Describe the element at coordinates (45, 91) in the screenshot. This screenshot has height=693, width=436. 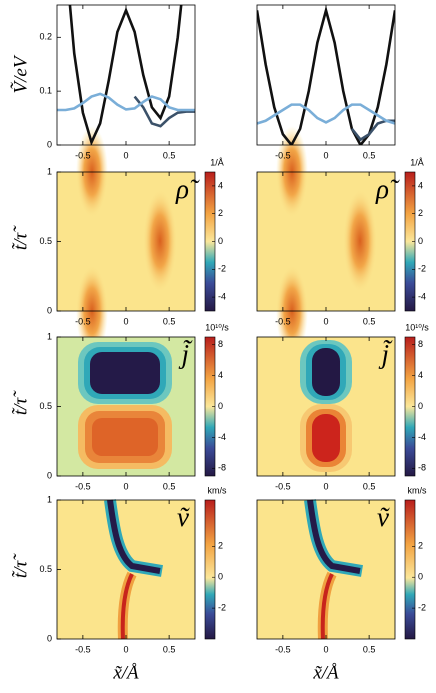
I see `y-tick-label: 0.1` at that location.